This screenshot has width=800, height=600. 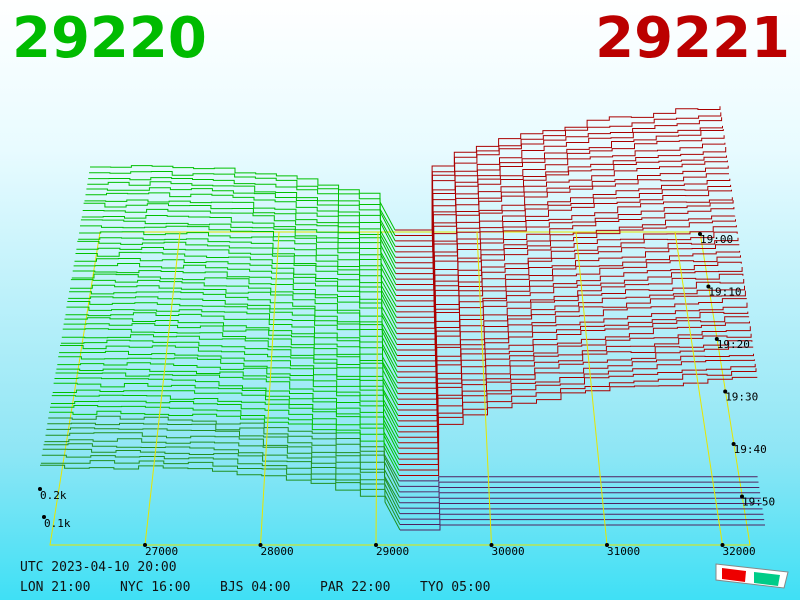 I want to click on depth-tick, so click(x=40, y=489).